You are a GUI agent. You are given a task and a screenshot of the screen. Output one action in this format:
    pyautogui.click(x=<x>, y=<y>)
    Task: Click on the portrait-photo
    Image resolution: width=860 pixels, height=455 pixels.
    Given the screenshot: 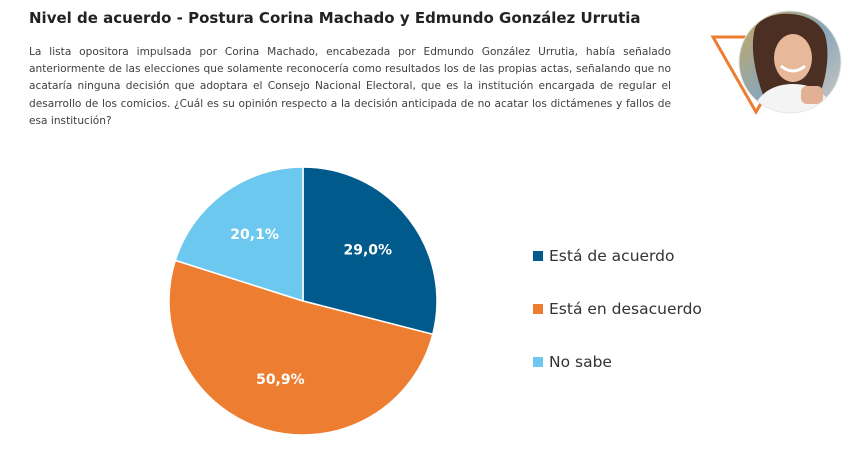 What is the action you would take?
    pyautogui.click(x=780, y=72)
    